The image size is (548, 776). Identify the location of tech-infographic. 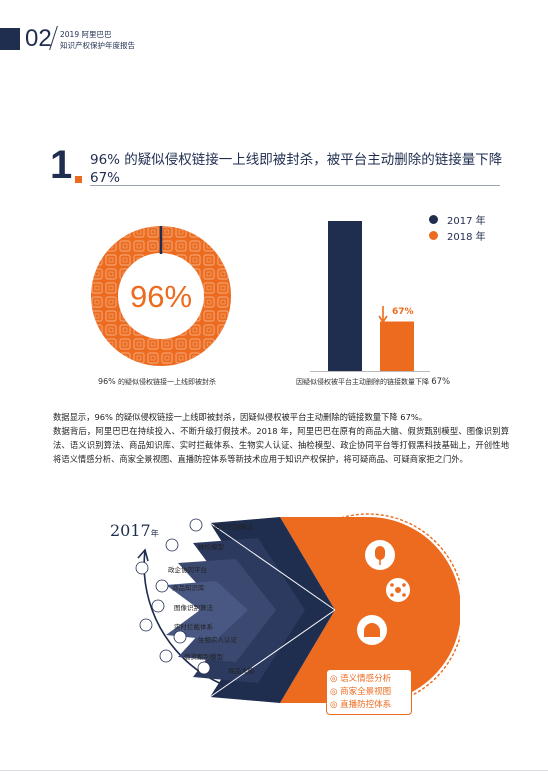
(297, 610).